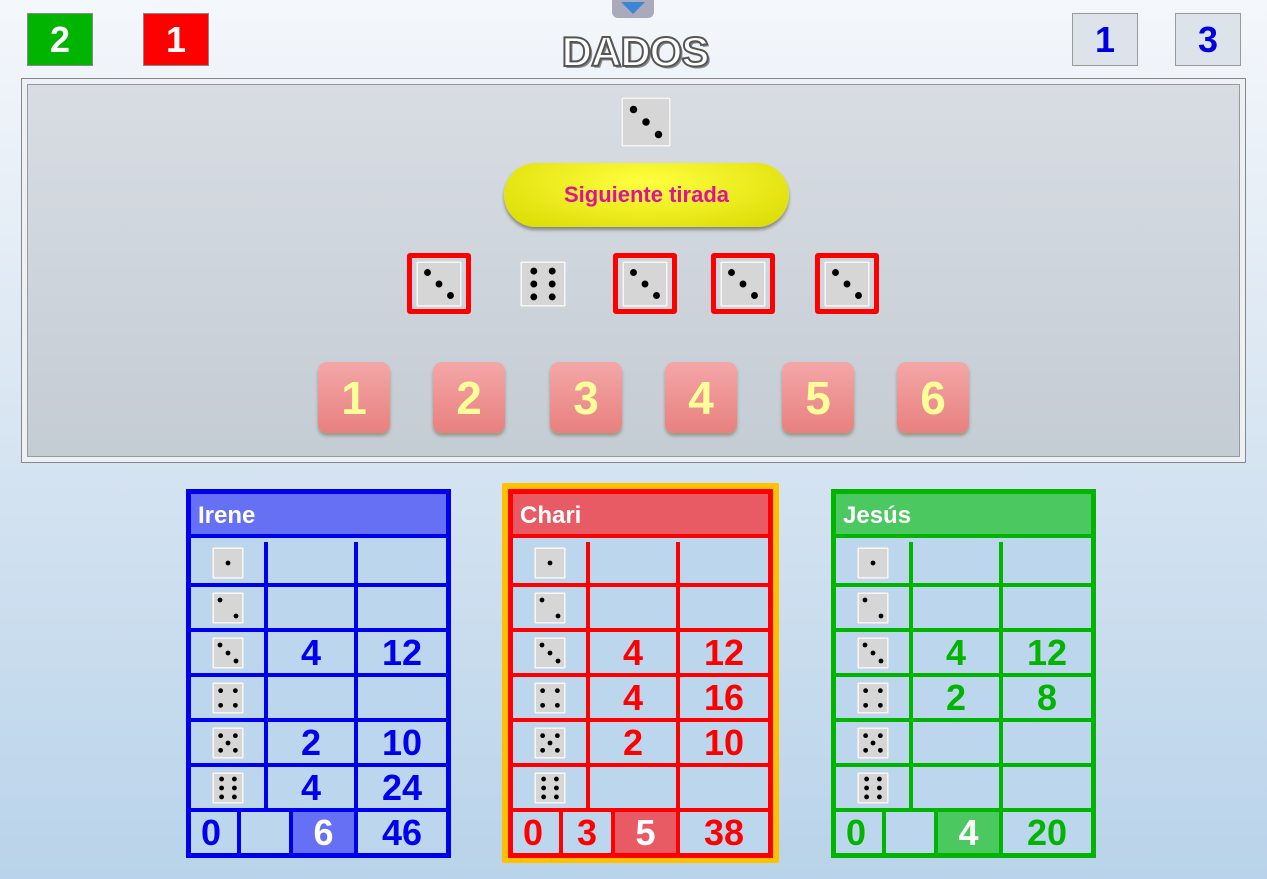 This screenshot has width=1267, height=879. I want to click on scorecard-chari: Chari 4 12 4 16 2 10 0 3 5 38, so click(640, 673).